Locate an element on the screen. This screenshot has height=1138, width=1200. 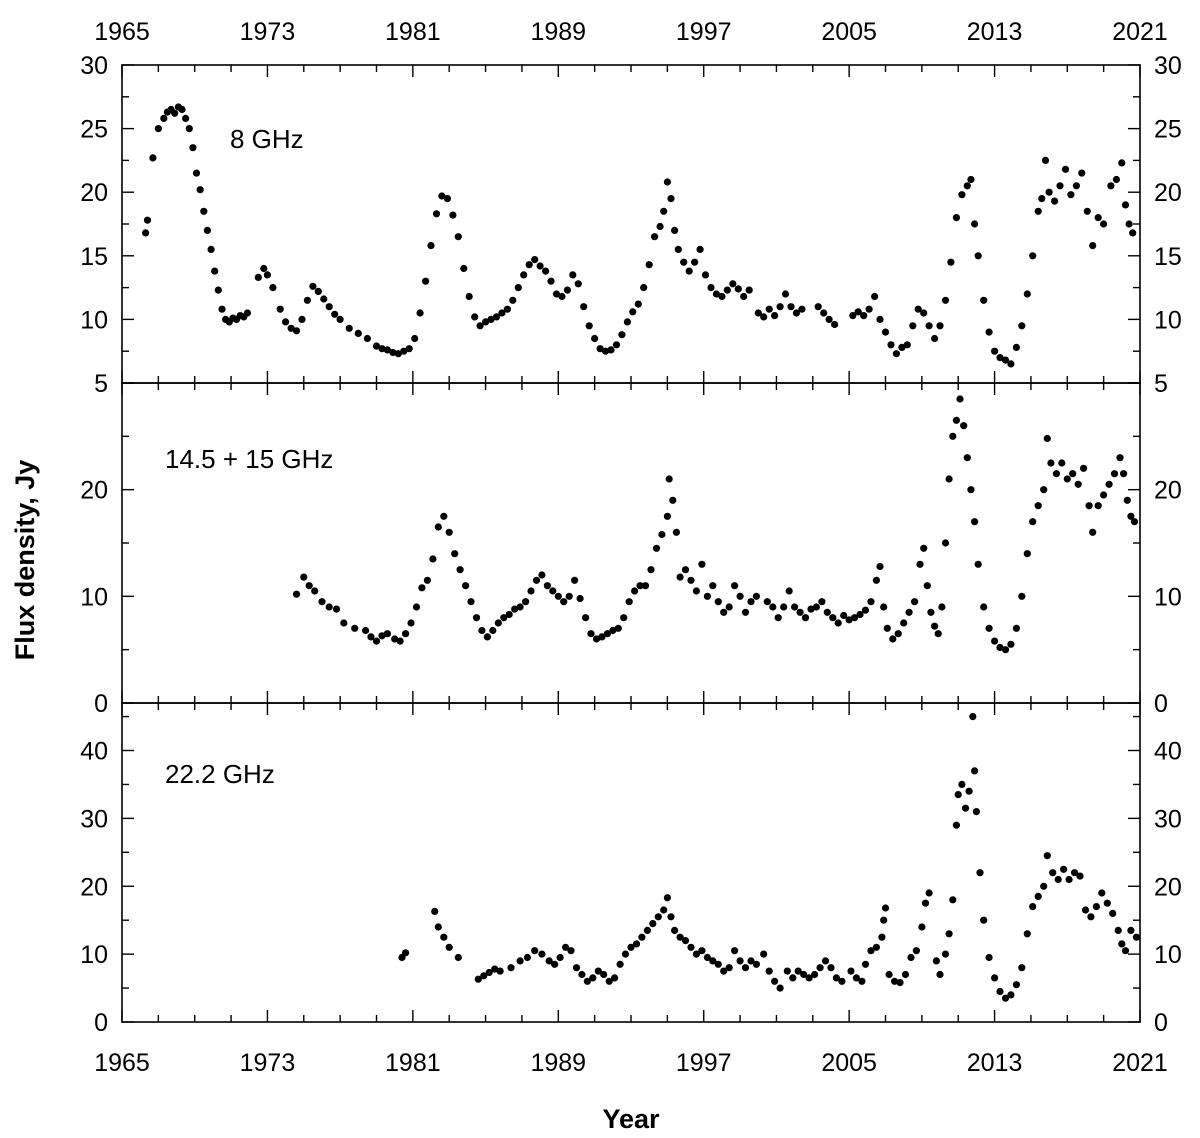
x-tick-label-bottom: 2021 is located at coordinates (1140, 1063).